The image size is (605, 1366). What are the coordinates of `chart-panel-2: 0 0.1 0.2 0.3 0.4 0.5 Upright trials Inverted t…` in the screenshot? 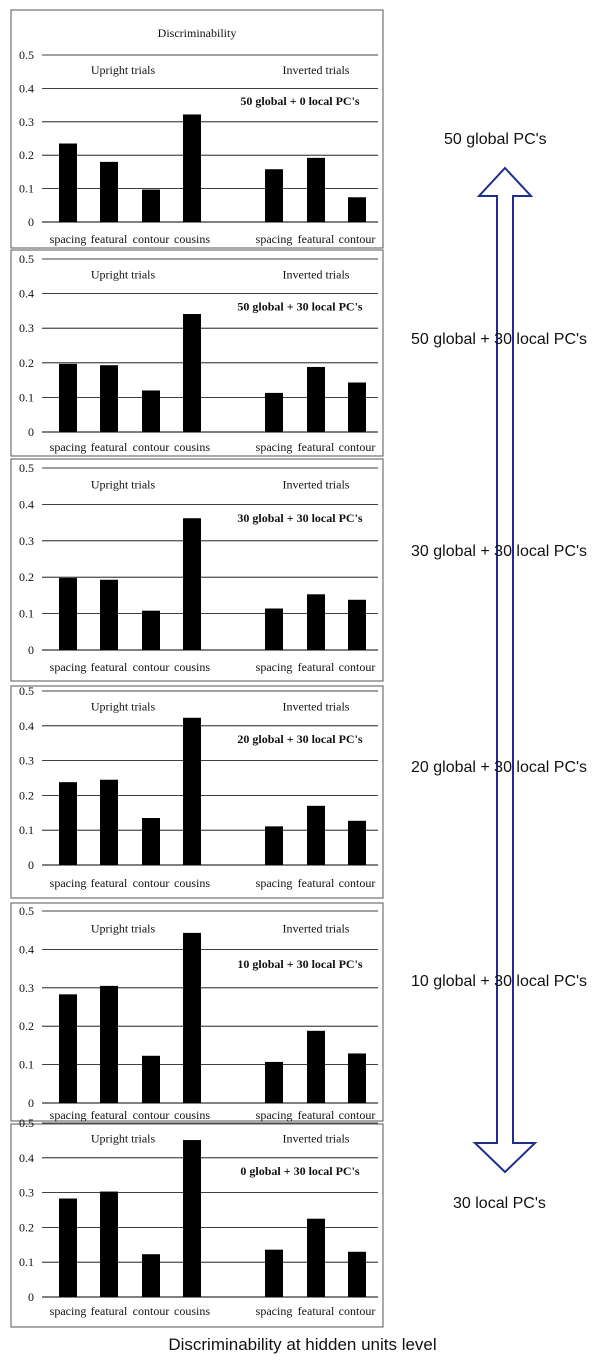 It's located at (197, 353).